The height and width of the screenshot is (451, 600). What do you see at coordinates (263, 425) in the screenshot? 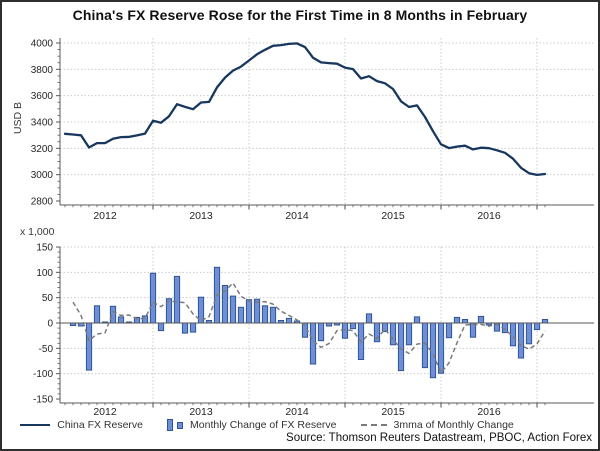
I see `legend-label: Monthly Change of FX Reserve` at bounding box center [263, 425].